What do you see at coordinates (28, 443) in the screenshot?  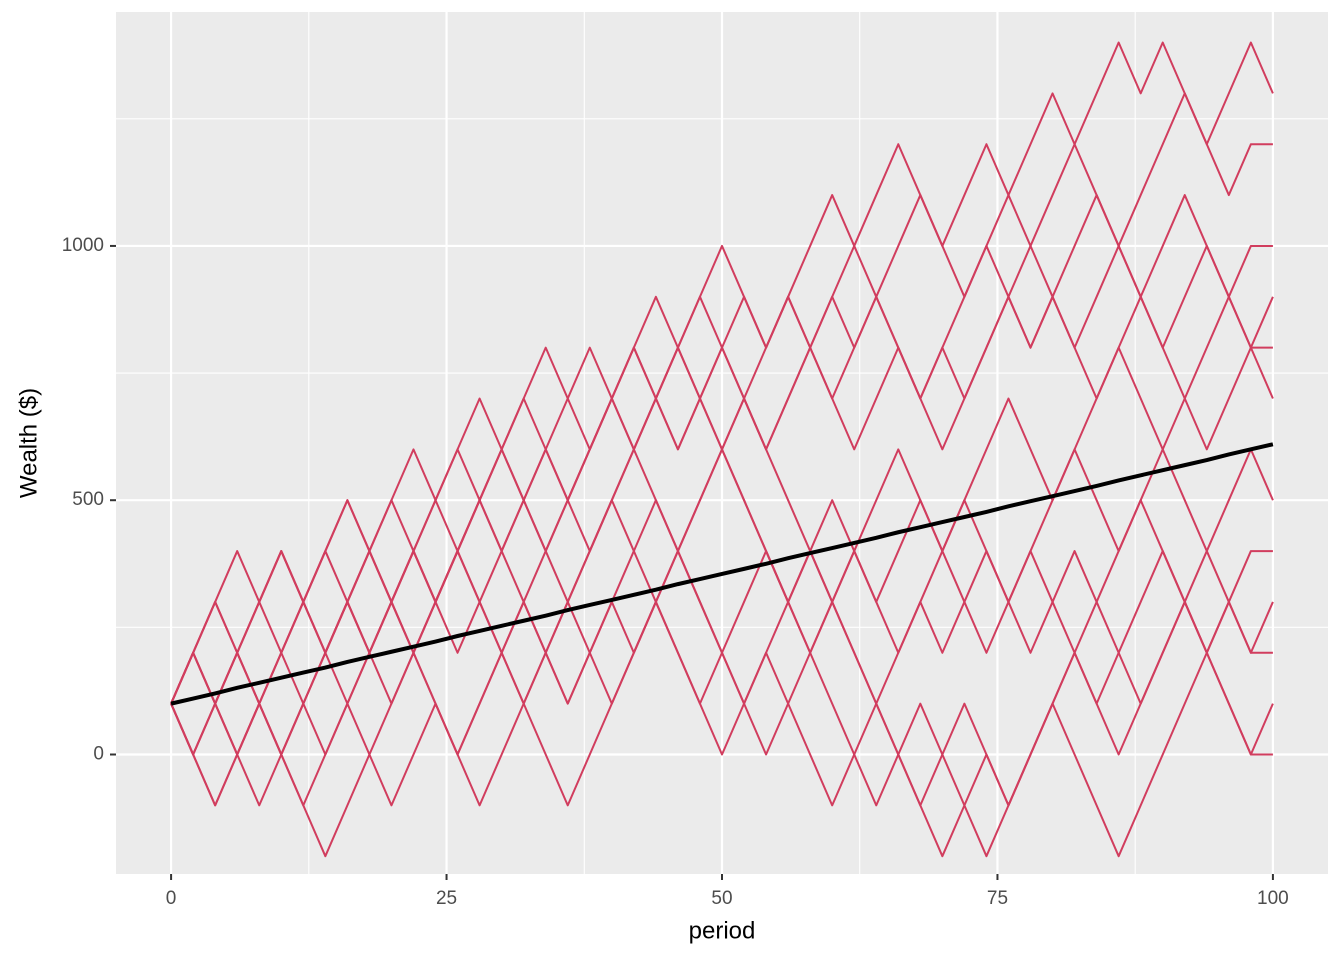 I see `y-axis-title: Wealth ($)` at bounding box center [28, 443].